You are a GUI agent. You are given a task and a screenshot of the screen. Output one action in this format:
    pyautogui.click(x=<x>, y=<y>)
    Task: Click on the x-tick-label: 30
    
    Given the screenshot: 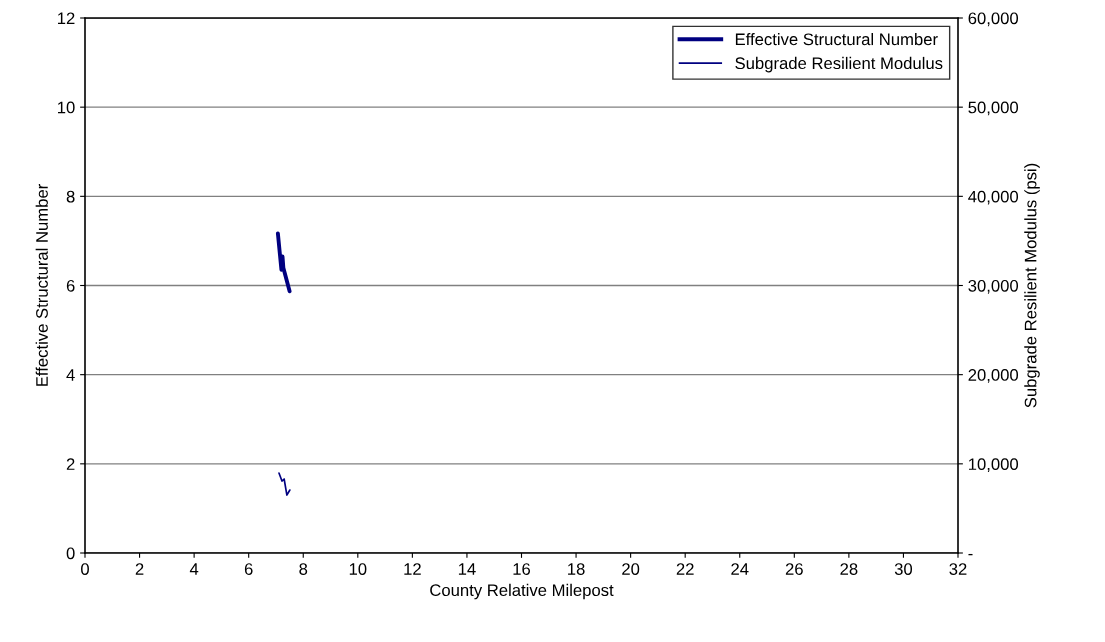 What is the action you would take?
    pyautogui.click(x=903, y=569)
    